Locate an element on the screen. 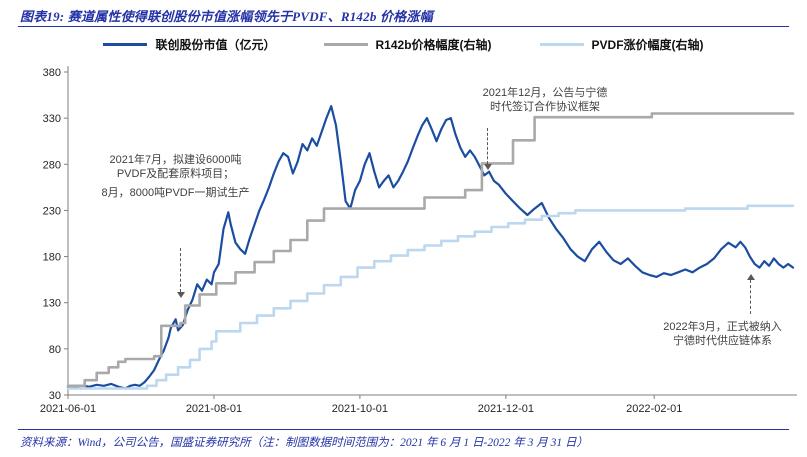  legend-item-r142b: R142b价格幅度(右轴) is located at coordinates (407, 44).